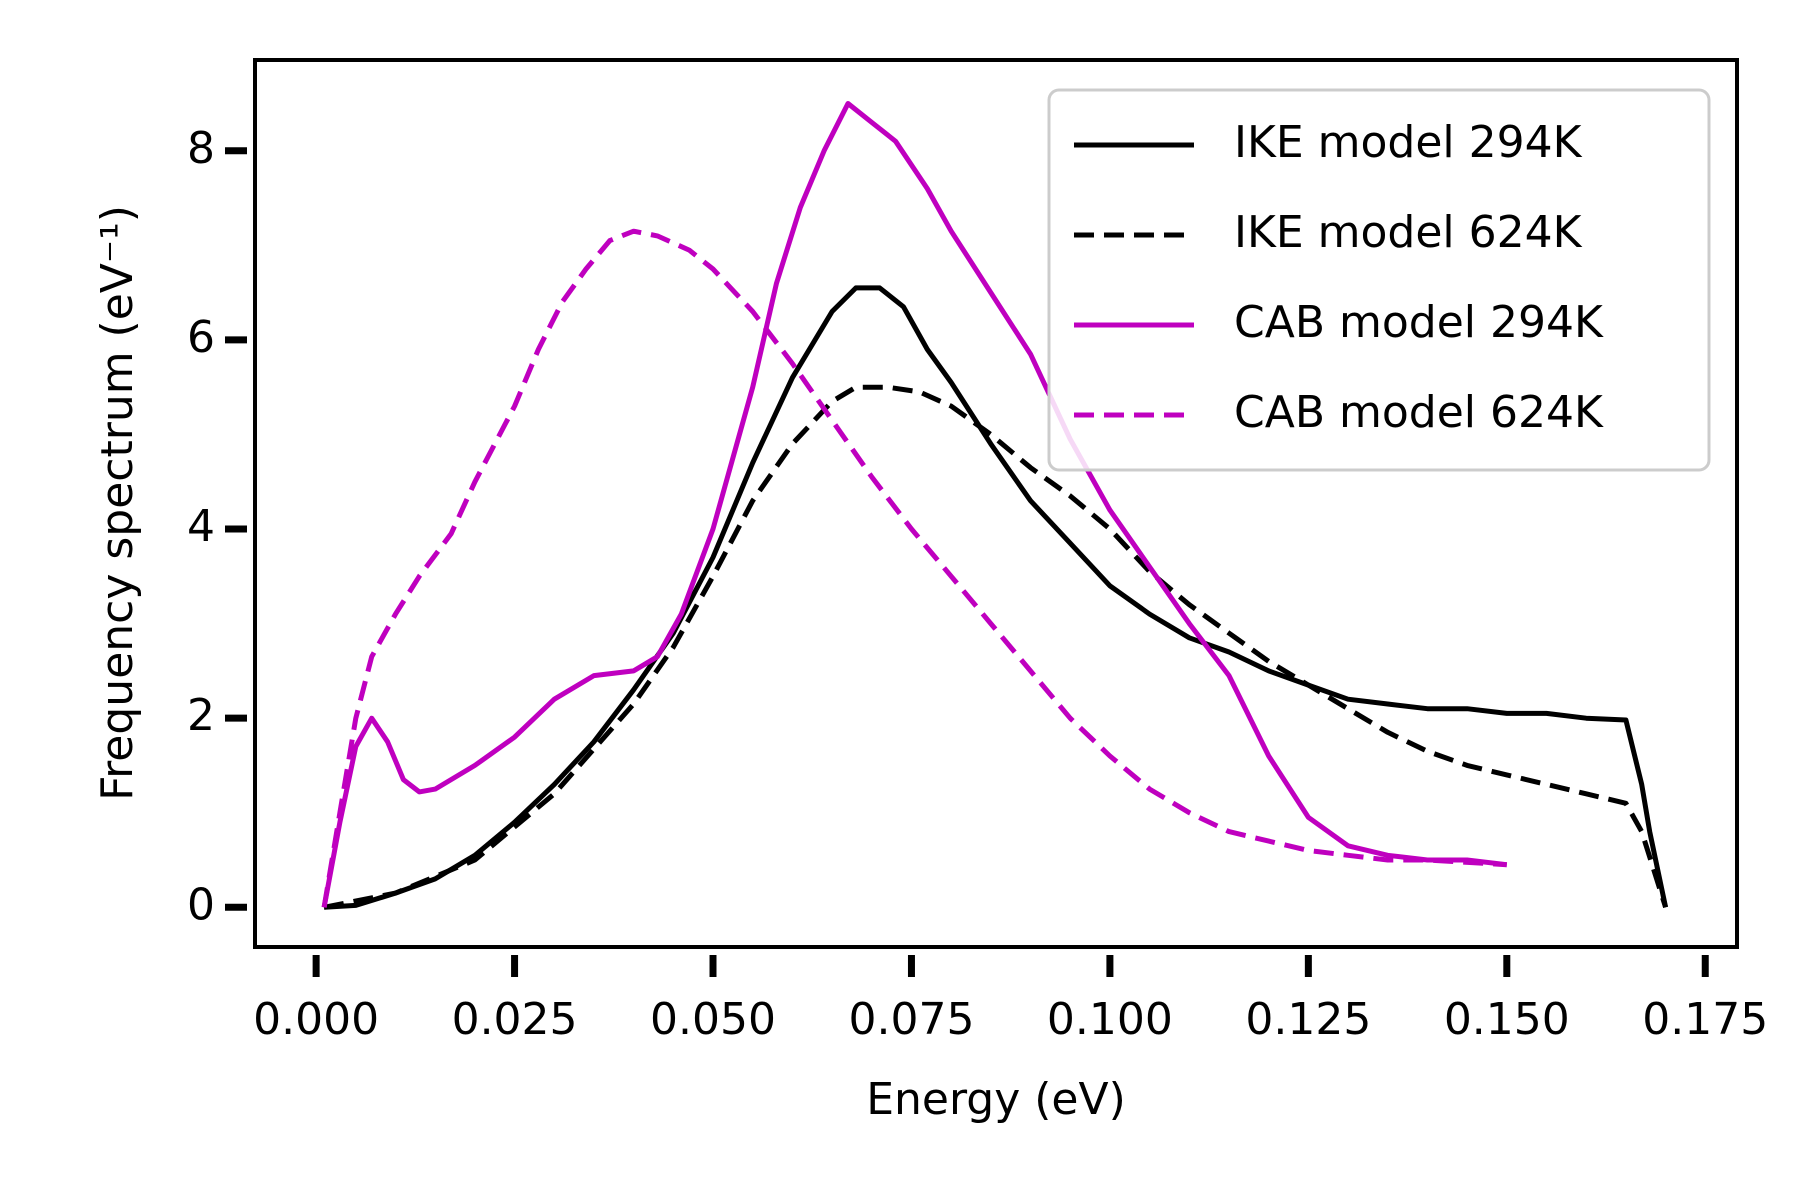 Image resolution: width=1800 pixels, height=1200 pixels. I want to click on x-tick-label: 0.075, so click(911, 1019).